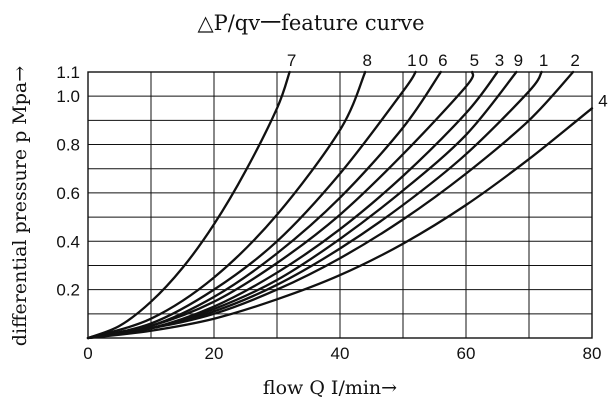 Image resolution: width=612 pixels, height=405 pixels. I want to click on curve-label-7: 7, so click(292, 60).